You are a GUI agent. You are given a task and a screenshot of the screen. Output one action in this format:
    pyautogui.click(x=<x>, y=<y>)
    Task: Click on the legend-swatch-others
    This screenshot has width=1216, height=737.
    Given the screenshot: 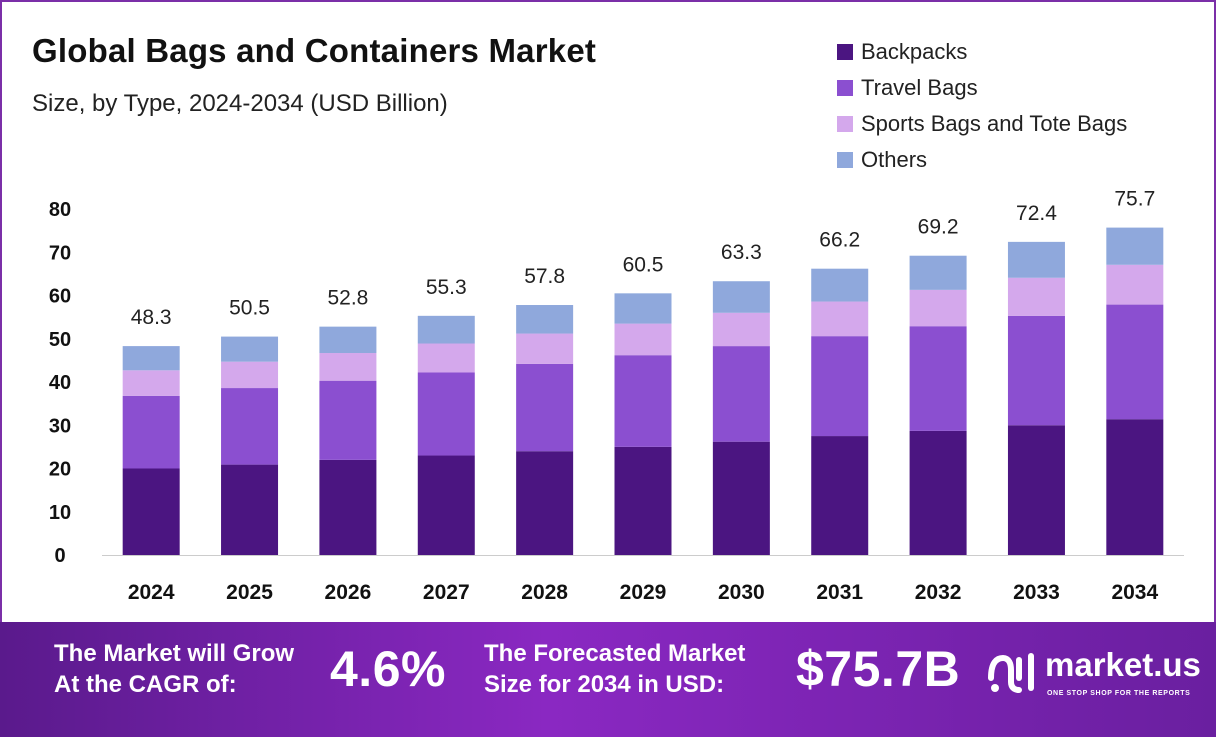 What is the action you would take?
    pyautogui.click(x=845, y=160)
    